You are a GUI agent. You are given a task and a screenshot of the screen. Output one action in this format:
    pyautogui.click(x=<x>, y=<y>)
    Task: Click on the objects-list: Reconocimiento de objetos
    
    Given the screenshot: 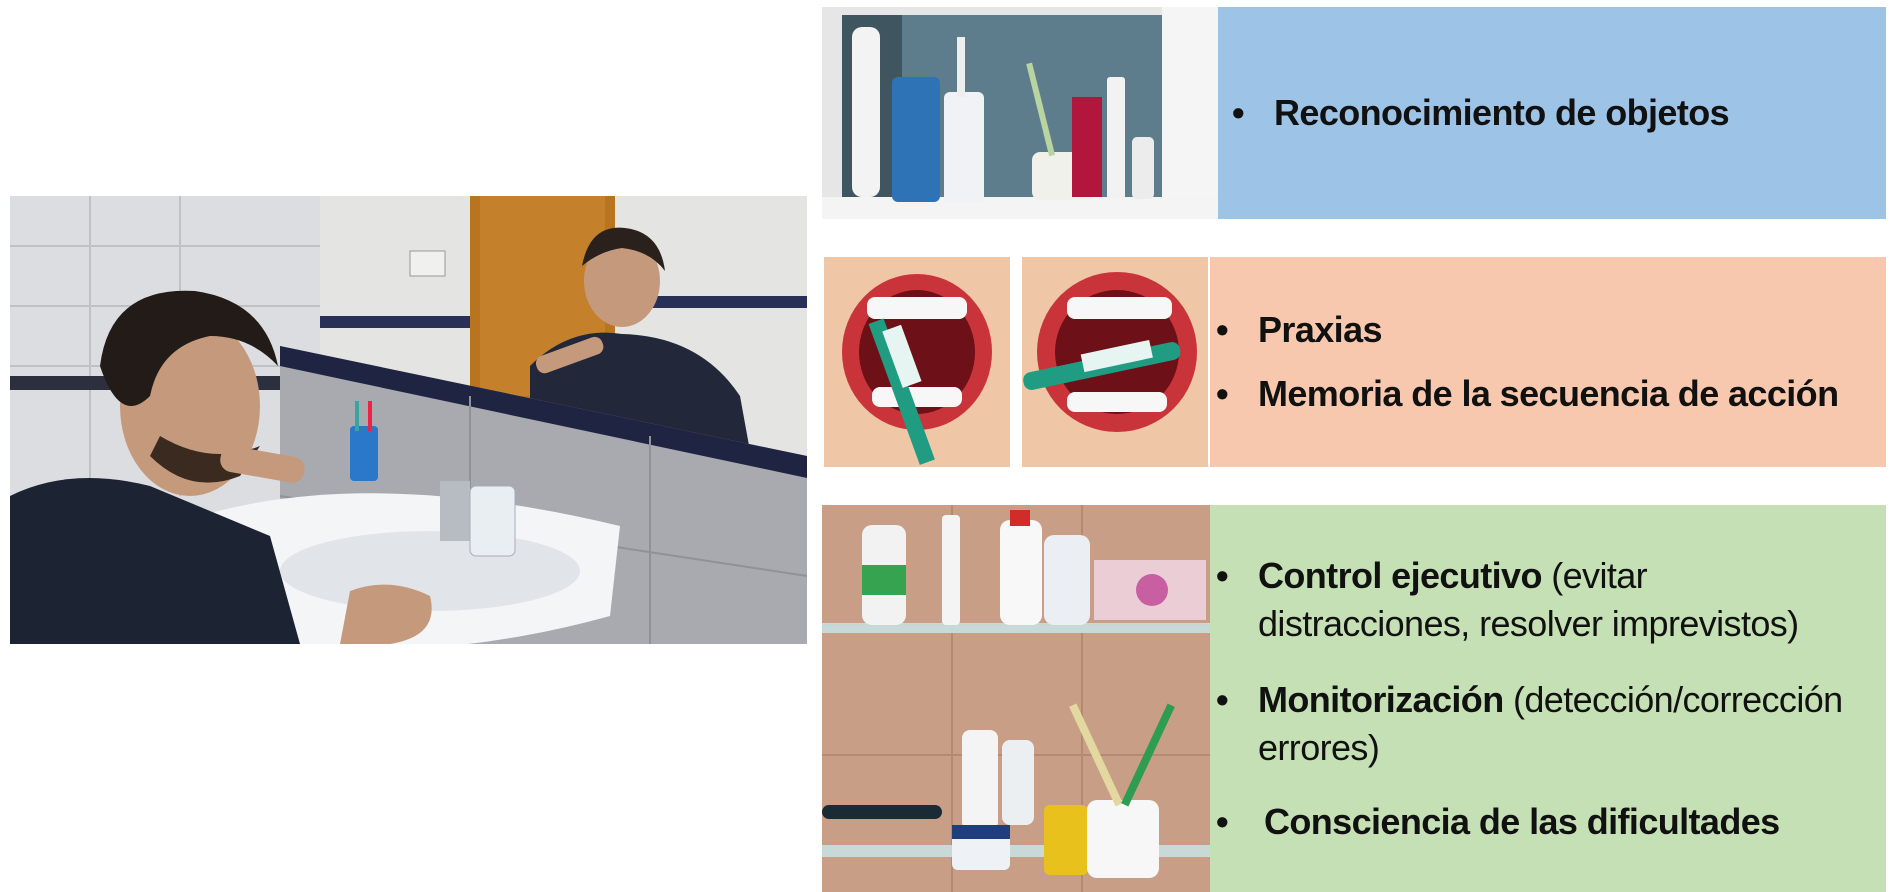 What is the action you would take?
    pyautogui.click(x=1552, y=113)
    